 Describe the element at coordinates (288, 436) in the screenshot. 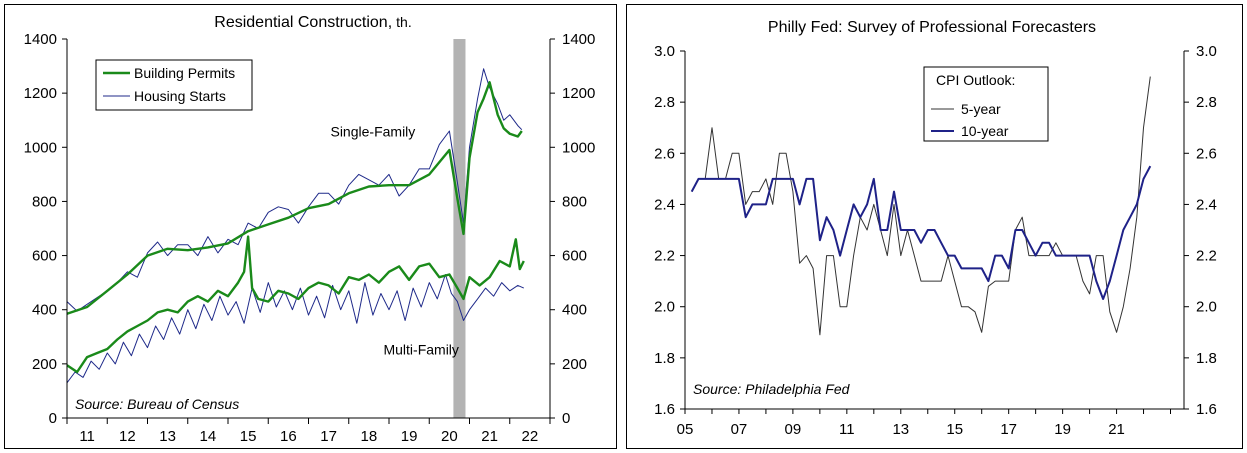

I see `x-tick-label: 16` at that location.